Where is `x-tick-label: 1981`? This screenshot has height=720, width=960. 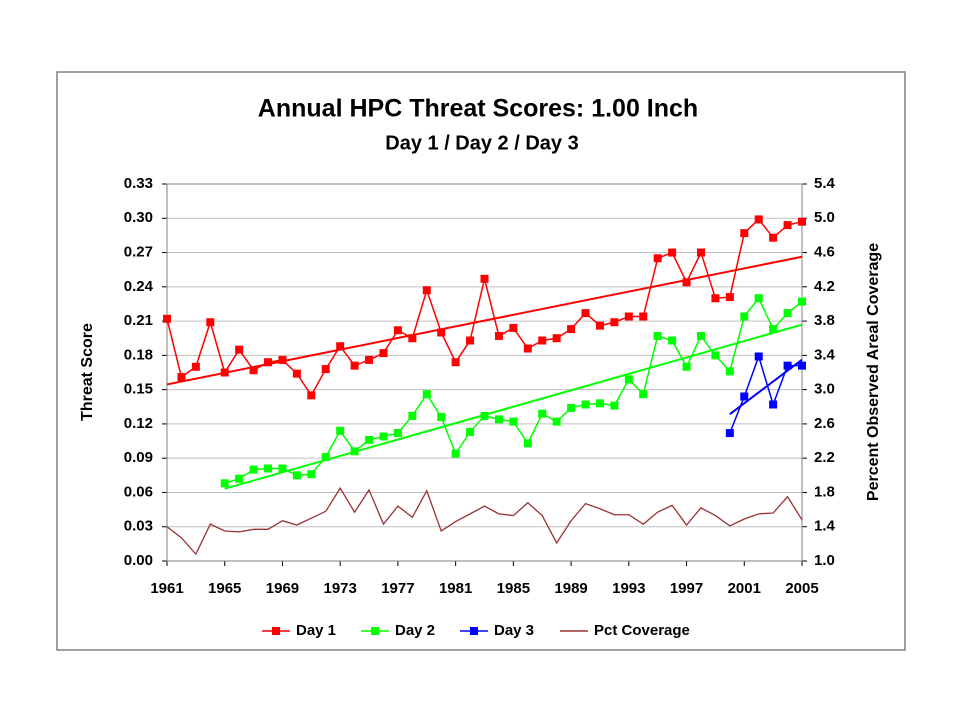
x-tick-label: 1981 is located at coordinates (455, 588).